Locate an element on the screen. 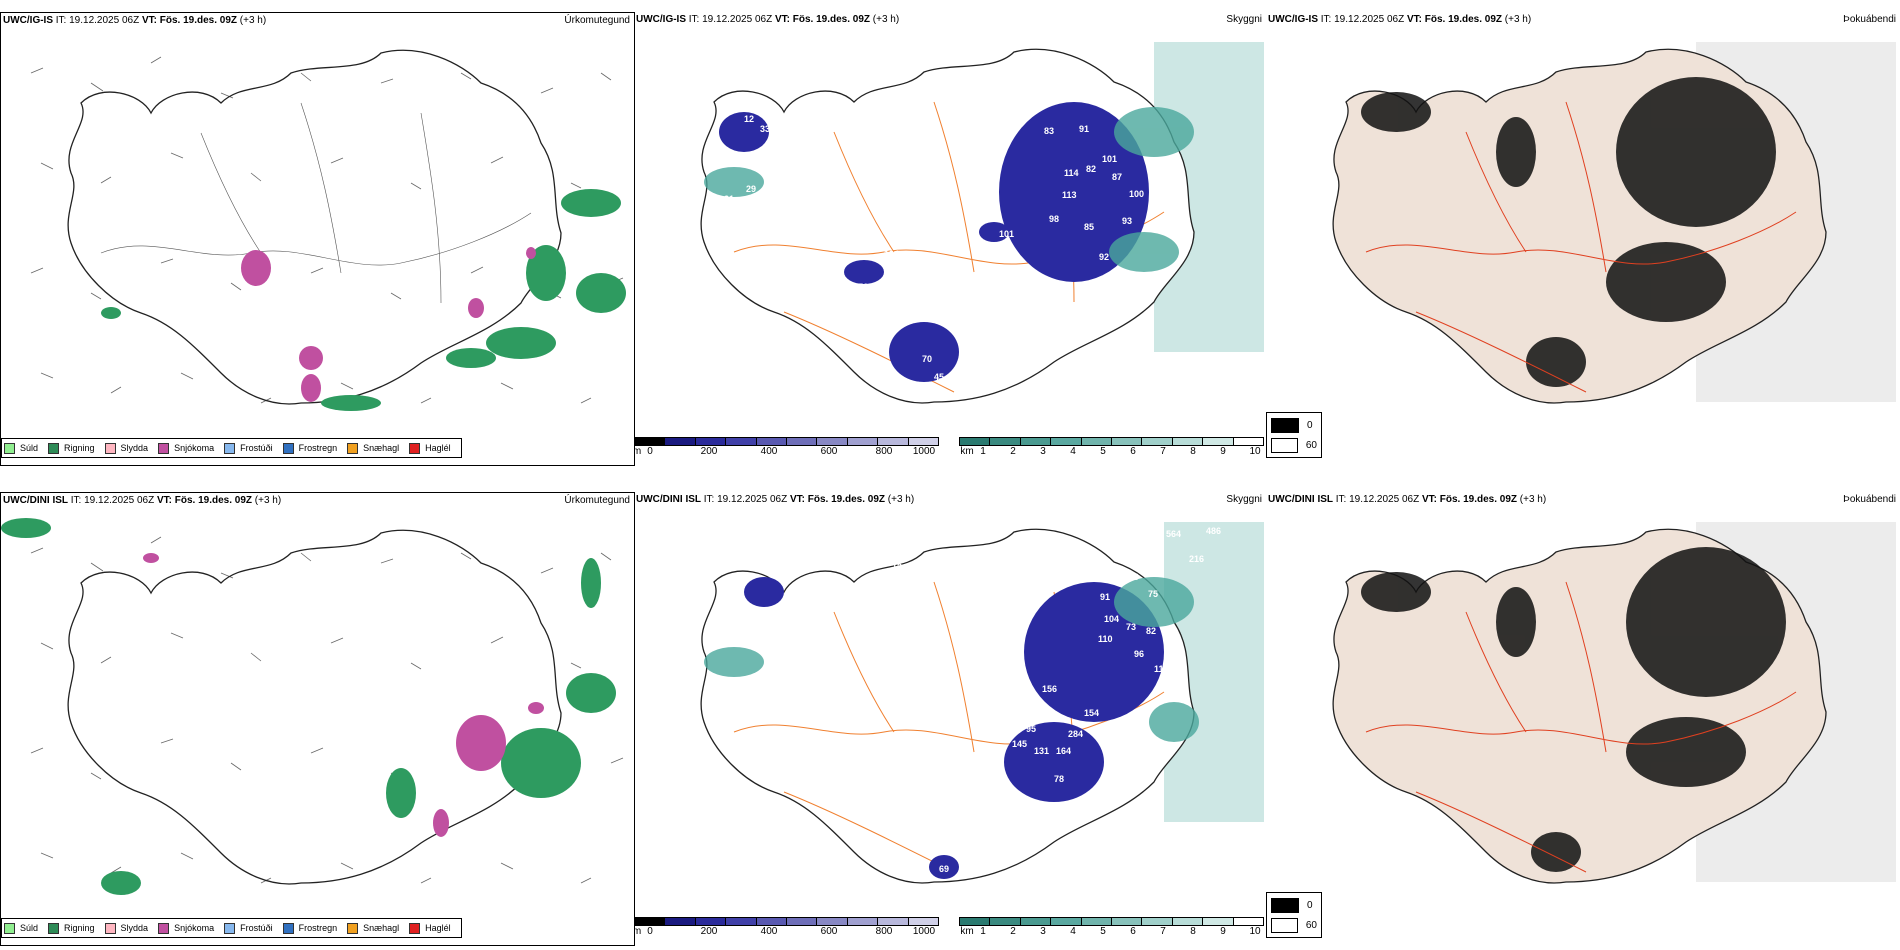 Image resolution: width=1900 pixels, height=950 pixels. svg-text: 118 is located at coordinates (1131, 577).